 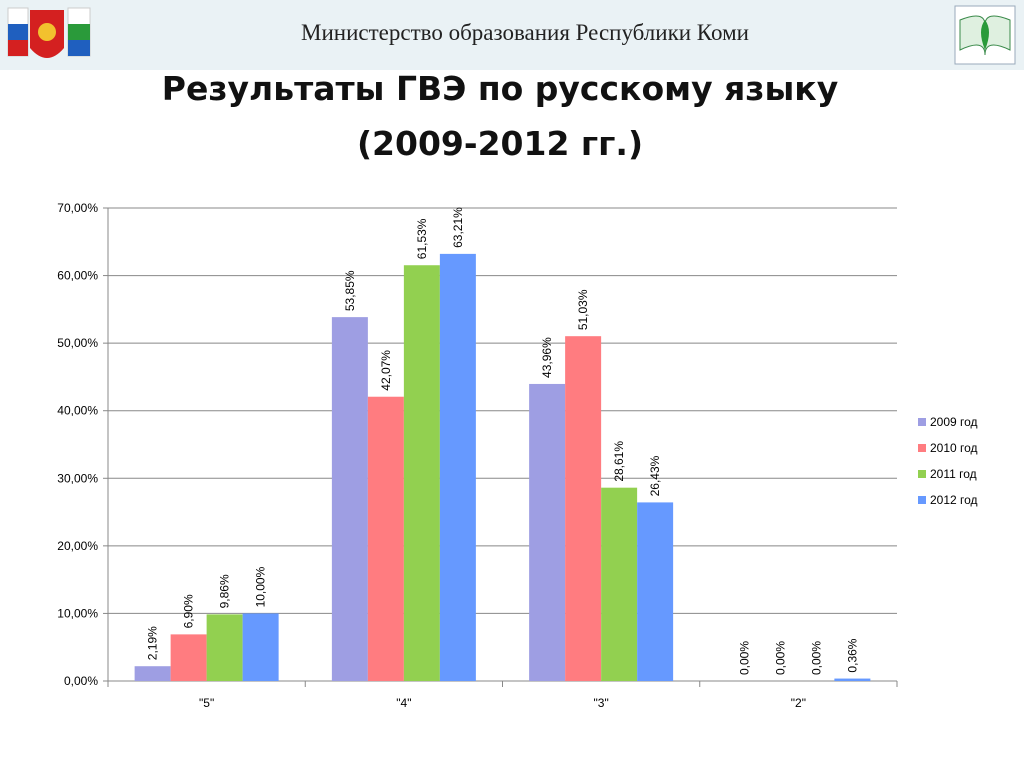 I want to click on y-tick-label: 50,00%, so click(x=77, y=343).